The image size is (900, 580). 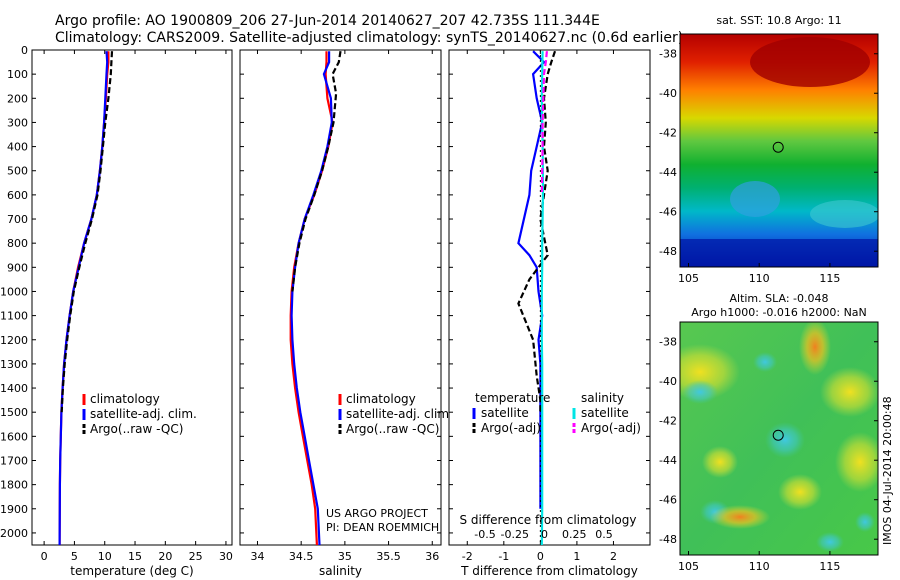 I want to click on map-y-tick-label: -48, so click(x=668, y=539).